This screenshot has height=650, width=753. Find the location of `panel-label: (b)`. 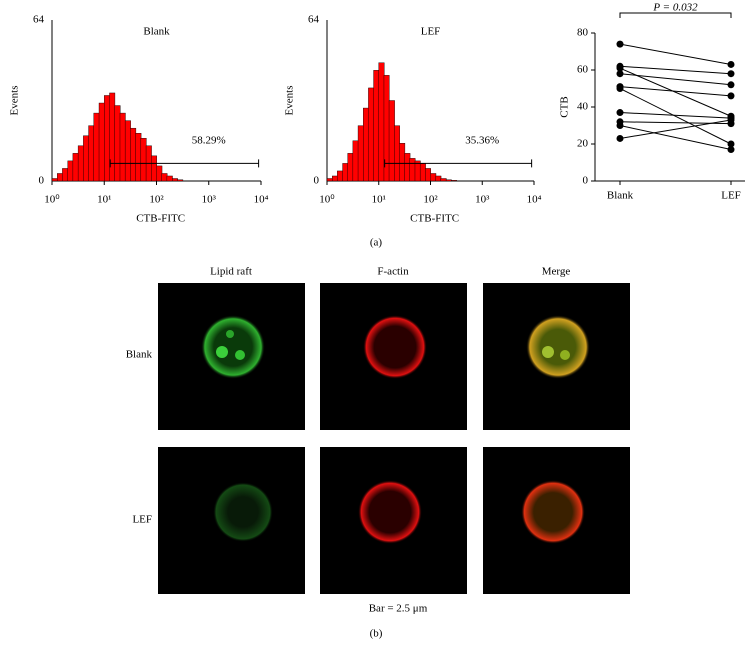

panel-label: (b) is located at coordinates (376, 634).